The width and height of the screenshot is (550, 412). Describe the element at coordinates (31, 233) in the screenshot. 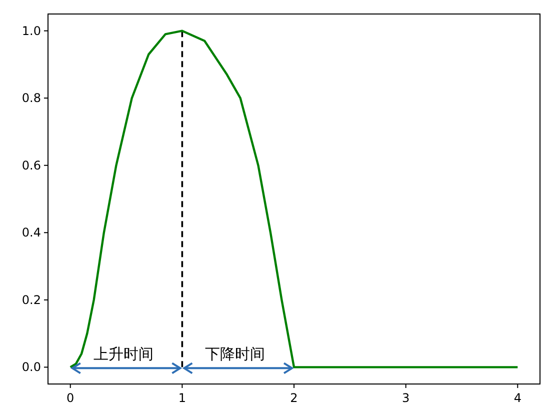

I see `y-tick-label: 0.4` at that location.